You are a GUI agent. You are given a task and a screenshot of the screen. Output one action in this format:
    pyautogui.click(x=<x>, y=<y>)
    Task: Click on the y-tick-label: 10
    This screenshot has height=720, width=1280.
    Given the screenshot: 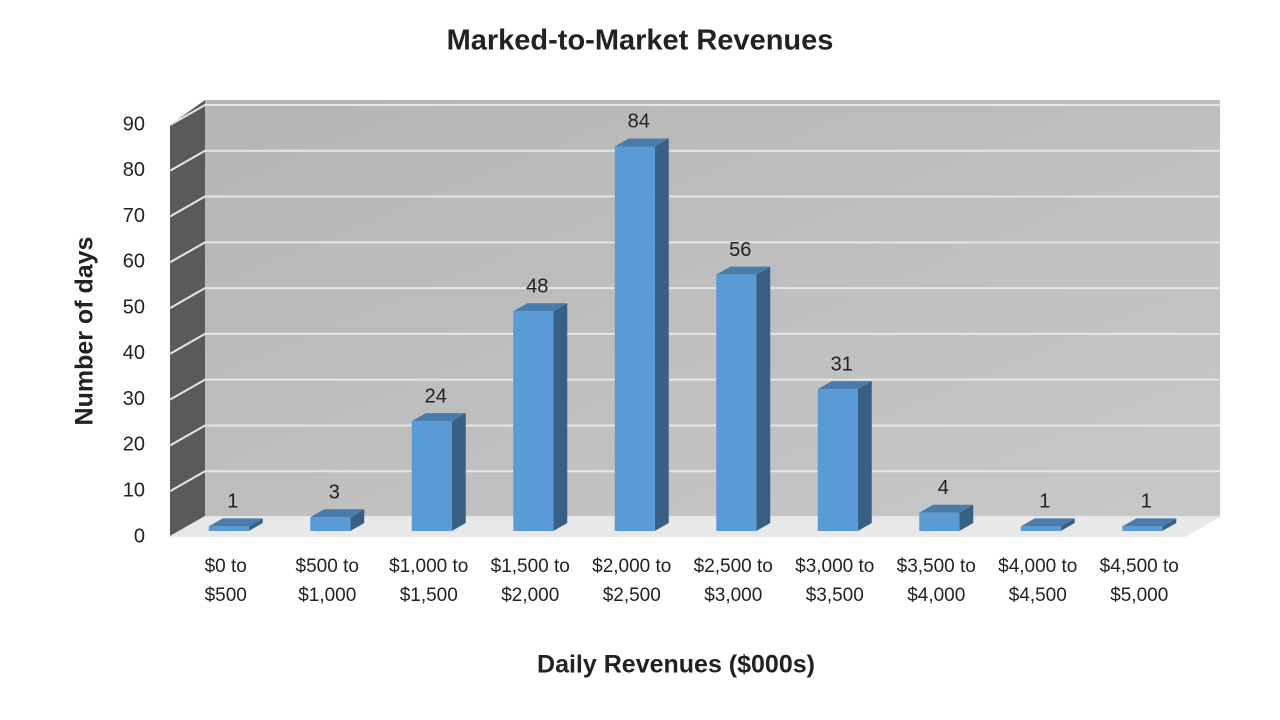 What is the action you would take?
    pyautogui.click(x=134, y=491)
    